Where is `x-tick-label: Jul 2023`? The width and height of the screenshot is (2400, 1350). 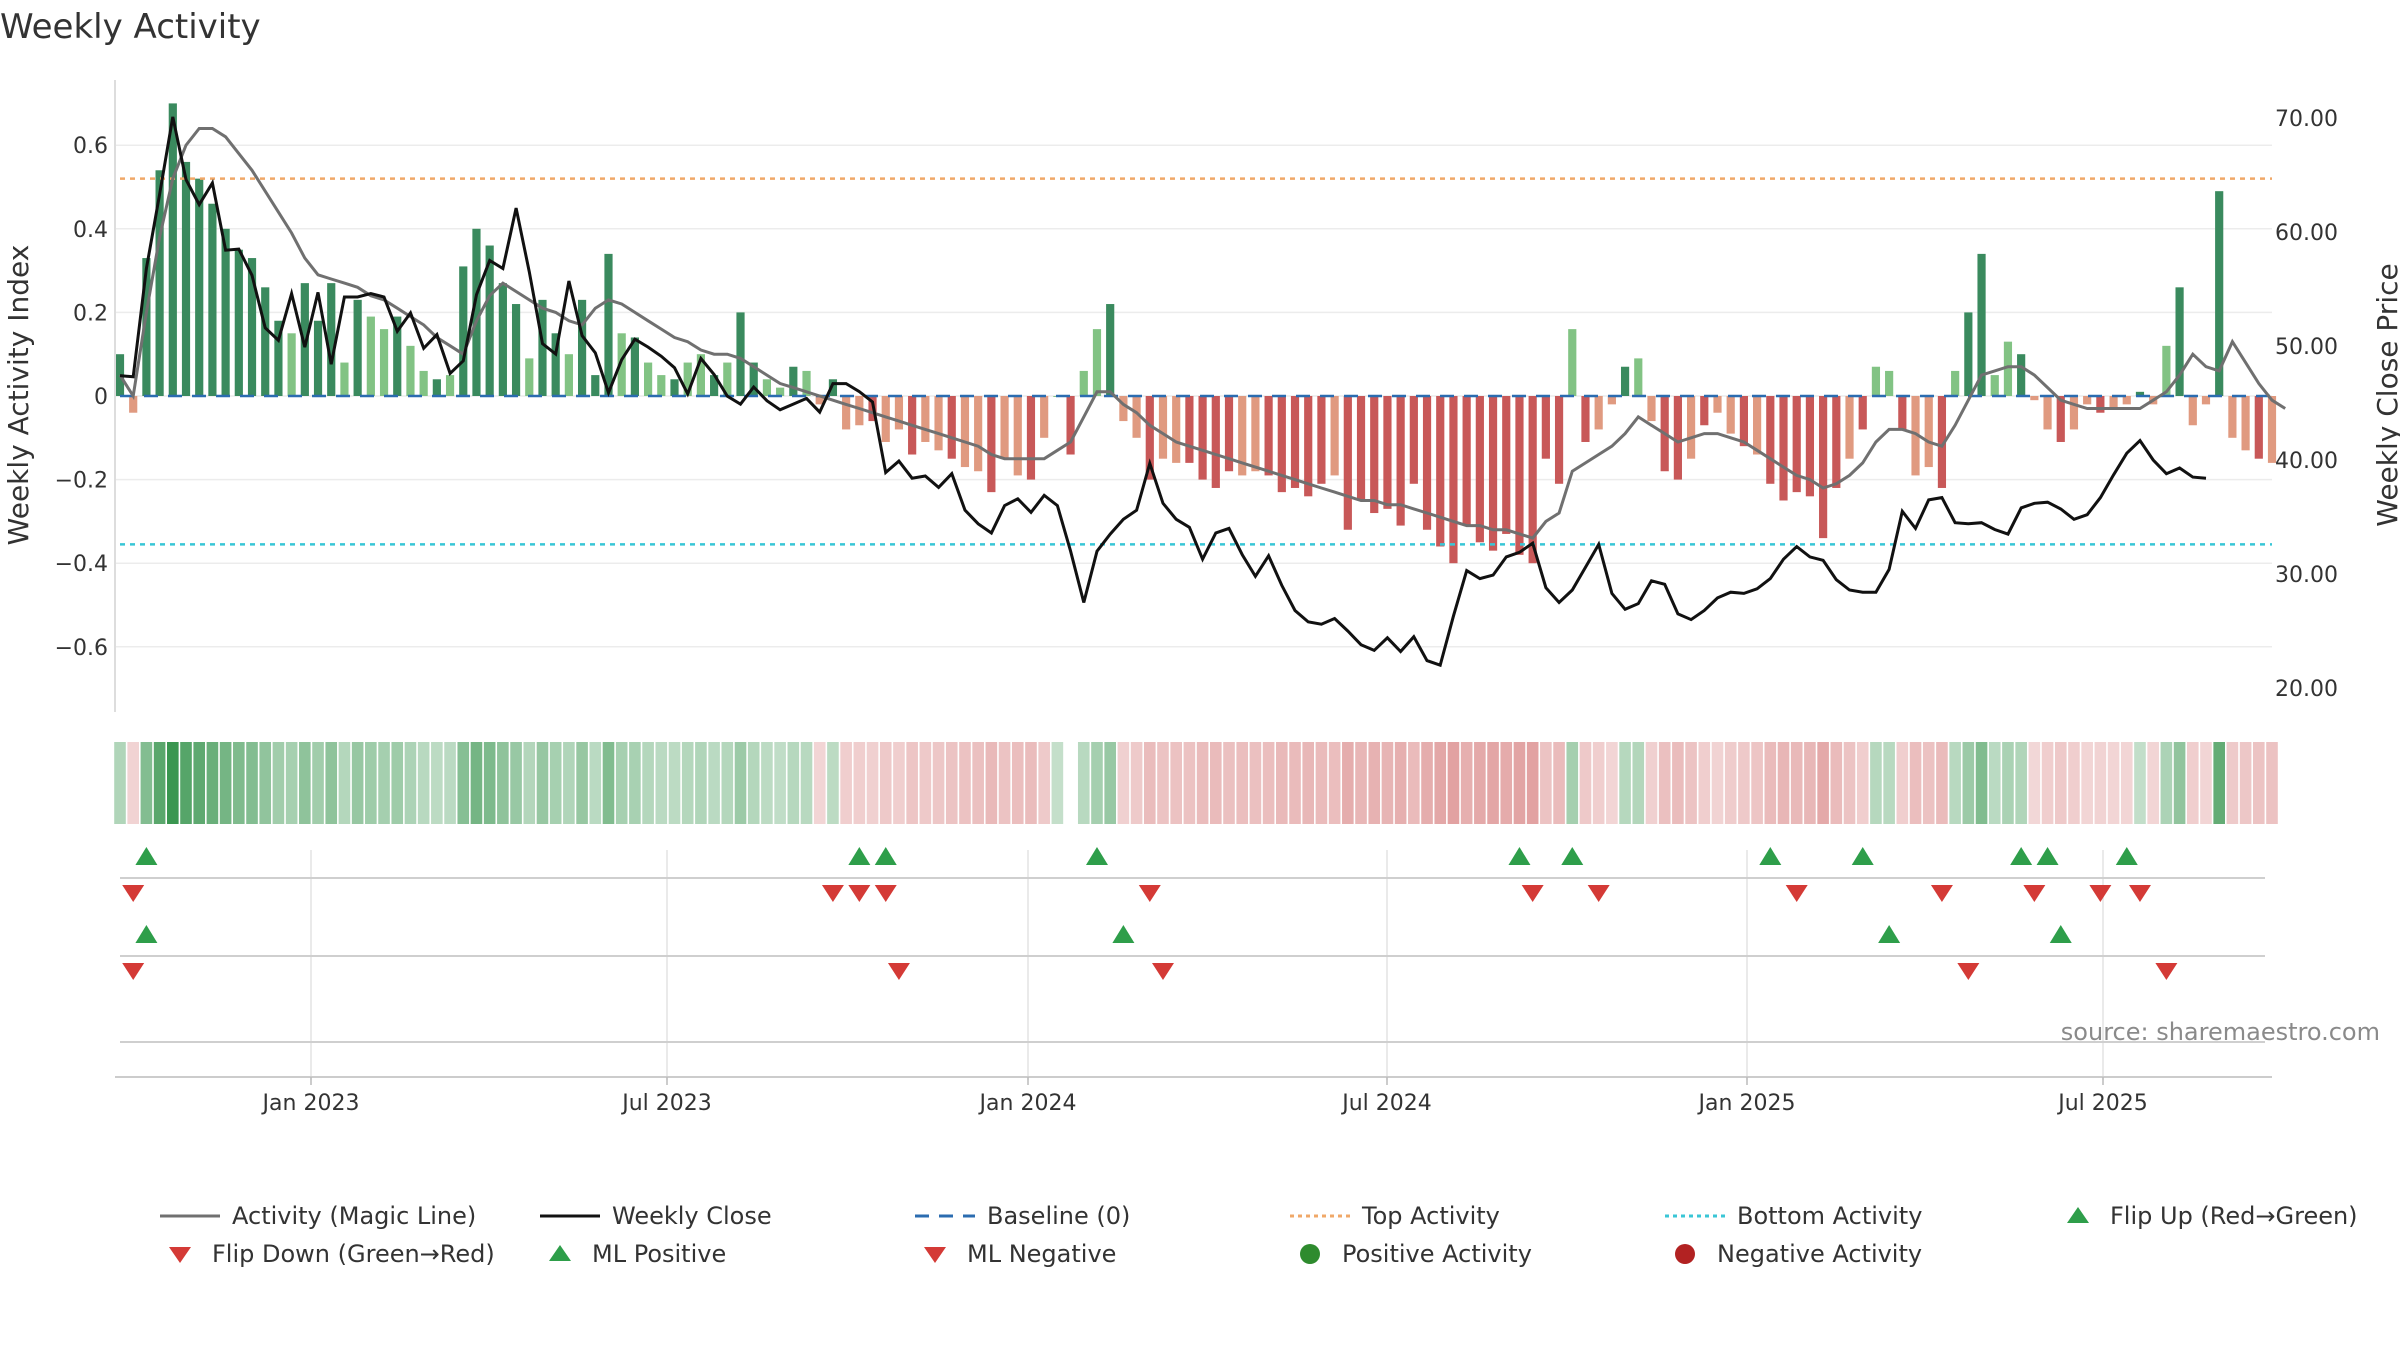 x-tick-label: Jul 2023 is located at coordinates (666, 1103).